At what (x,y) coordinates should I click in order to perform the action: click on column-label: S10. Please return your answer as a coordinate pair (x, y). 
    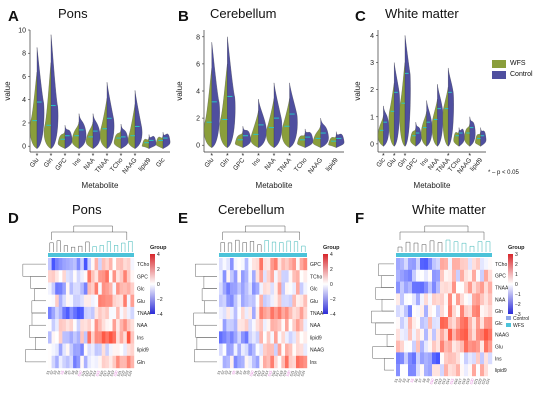
    Looking at the image, I should click on (80, 373).